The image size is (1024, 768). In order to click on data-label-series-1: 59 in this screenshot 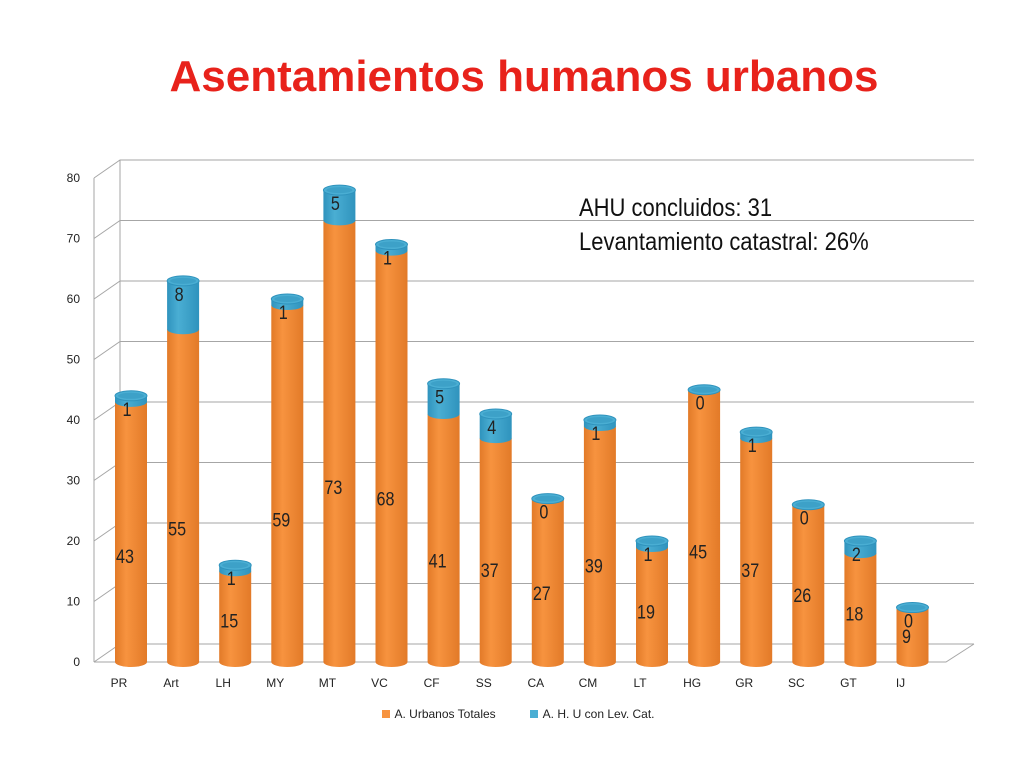, I will do `click(281, 520)`.